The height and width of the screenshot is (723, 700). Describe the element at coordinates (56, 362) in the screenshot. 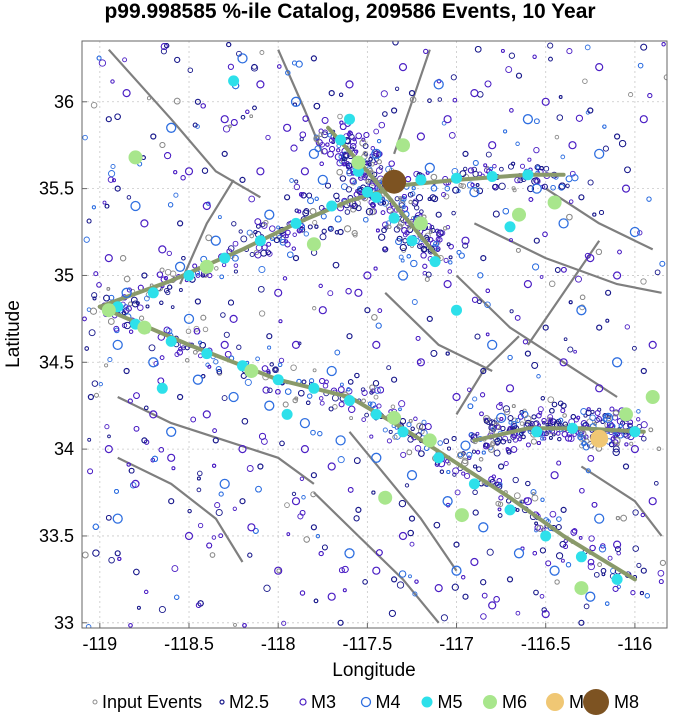

I see `y-tick-label: 34.5` at that location.